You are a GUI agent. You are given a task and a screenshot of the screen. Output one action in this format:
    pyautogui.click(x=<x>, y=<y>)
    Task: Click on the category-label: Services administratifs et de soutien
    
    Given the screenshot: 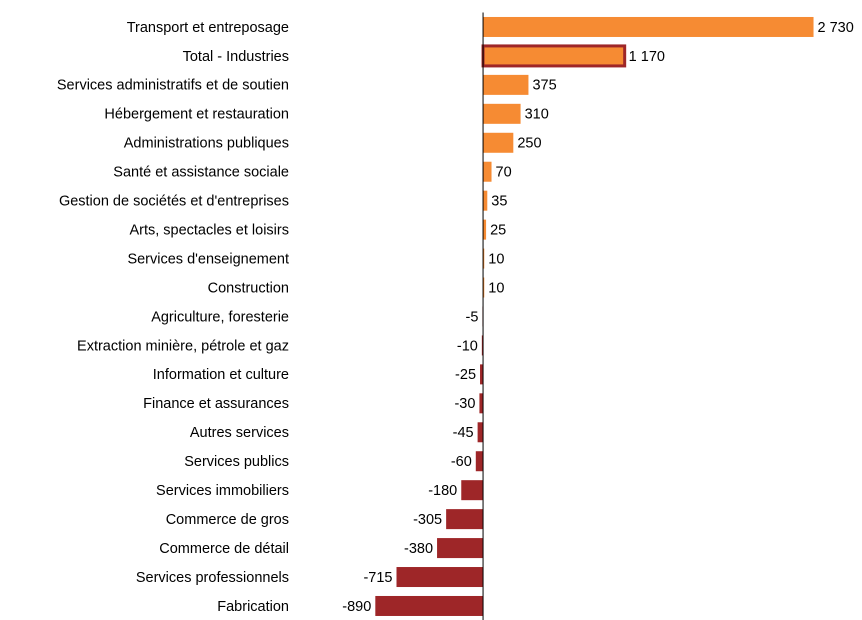 What is the action you would take?
    pyautogui.click(x=173, y=86)
    